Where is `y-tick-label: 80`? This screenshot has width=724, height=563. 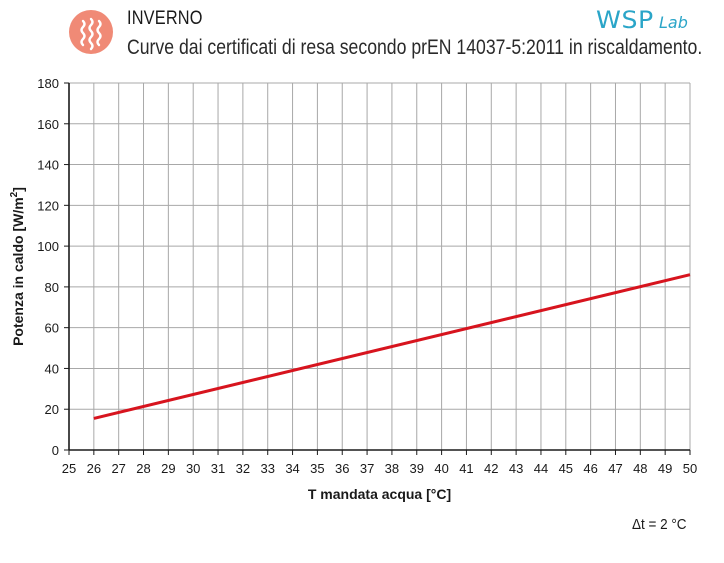
y-tick-label: 80 is located at coordinates (52, 287).